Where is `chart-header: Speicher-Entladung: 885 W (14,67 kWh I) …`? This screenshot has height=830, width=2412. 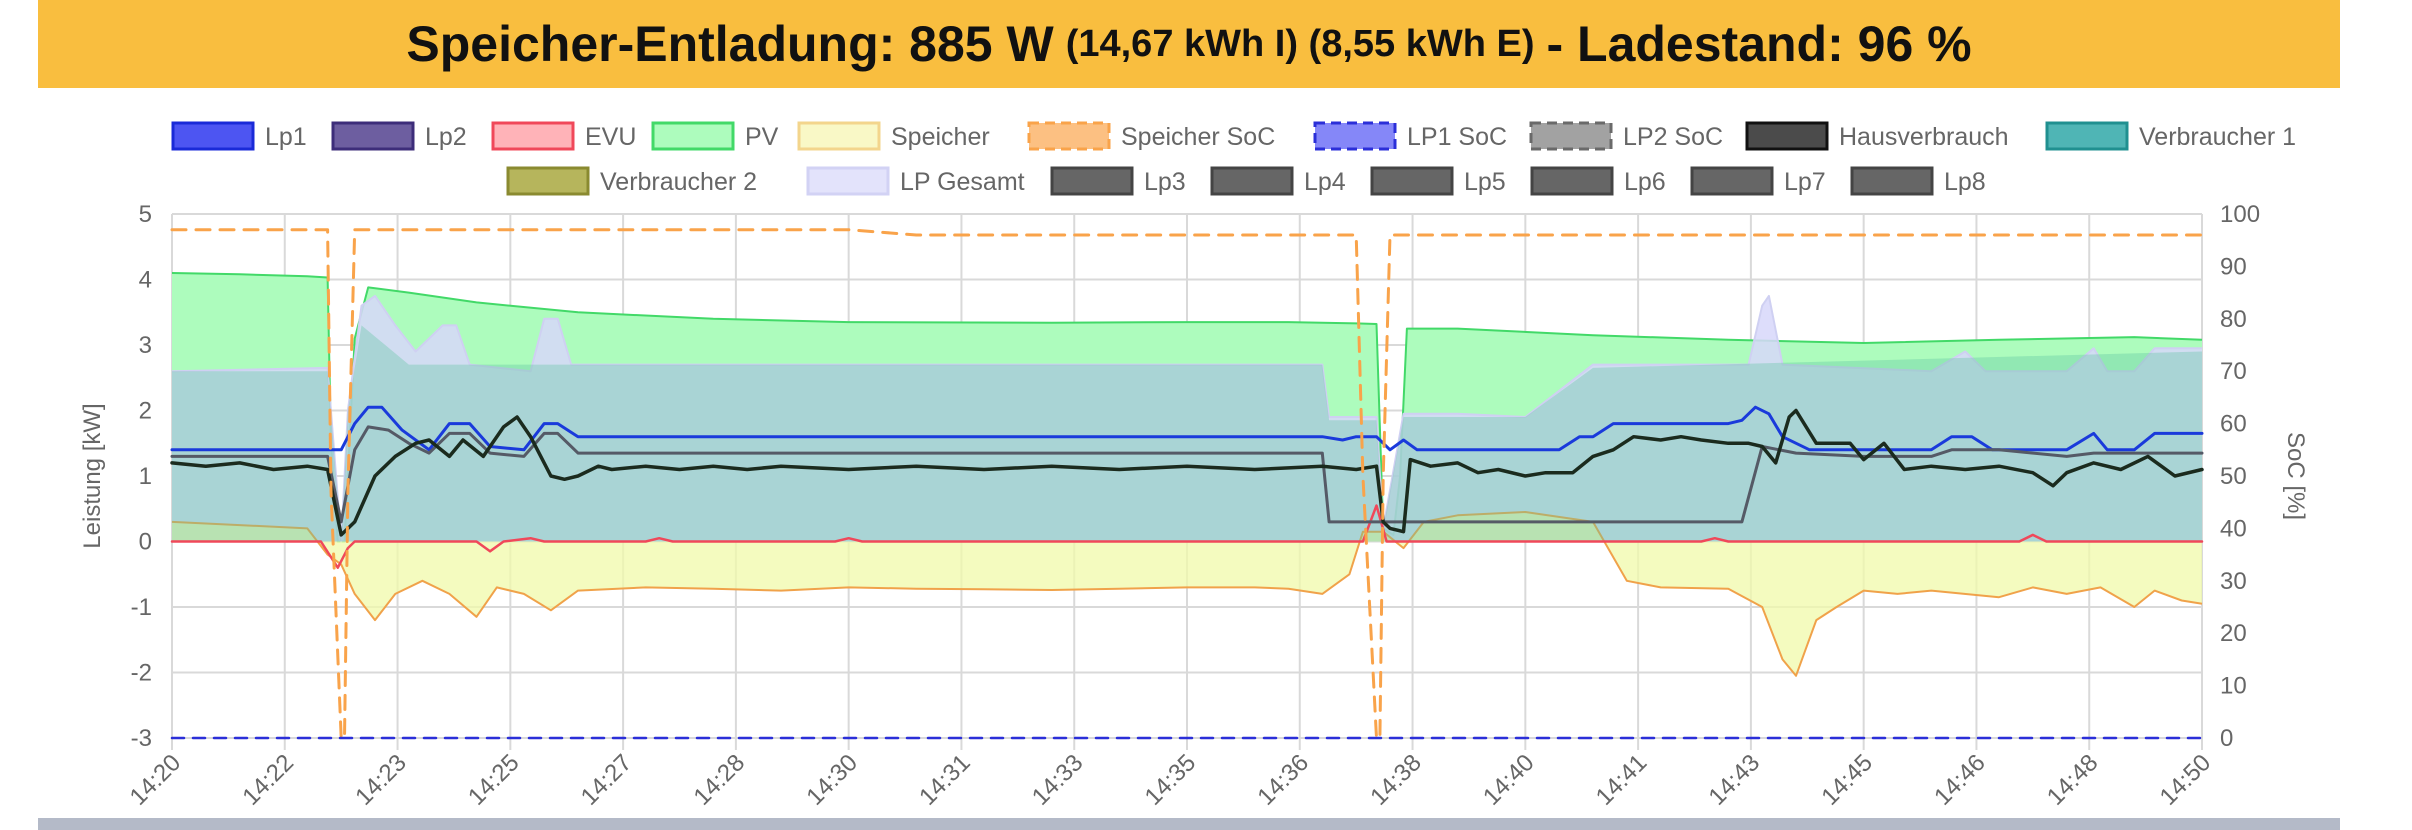 chart-header: Speicher-Entladung: 885 W (14,67 kWh I) … is located at coordinates (1189, 44).